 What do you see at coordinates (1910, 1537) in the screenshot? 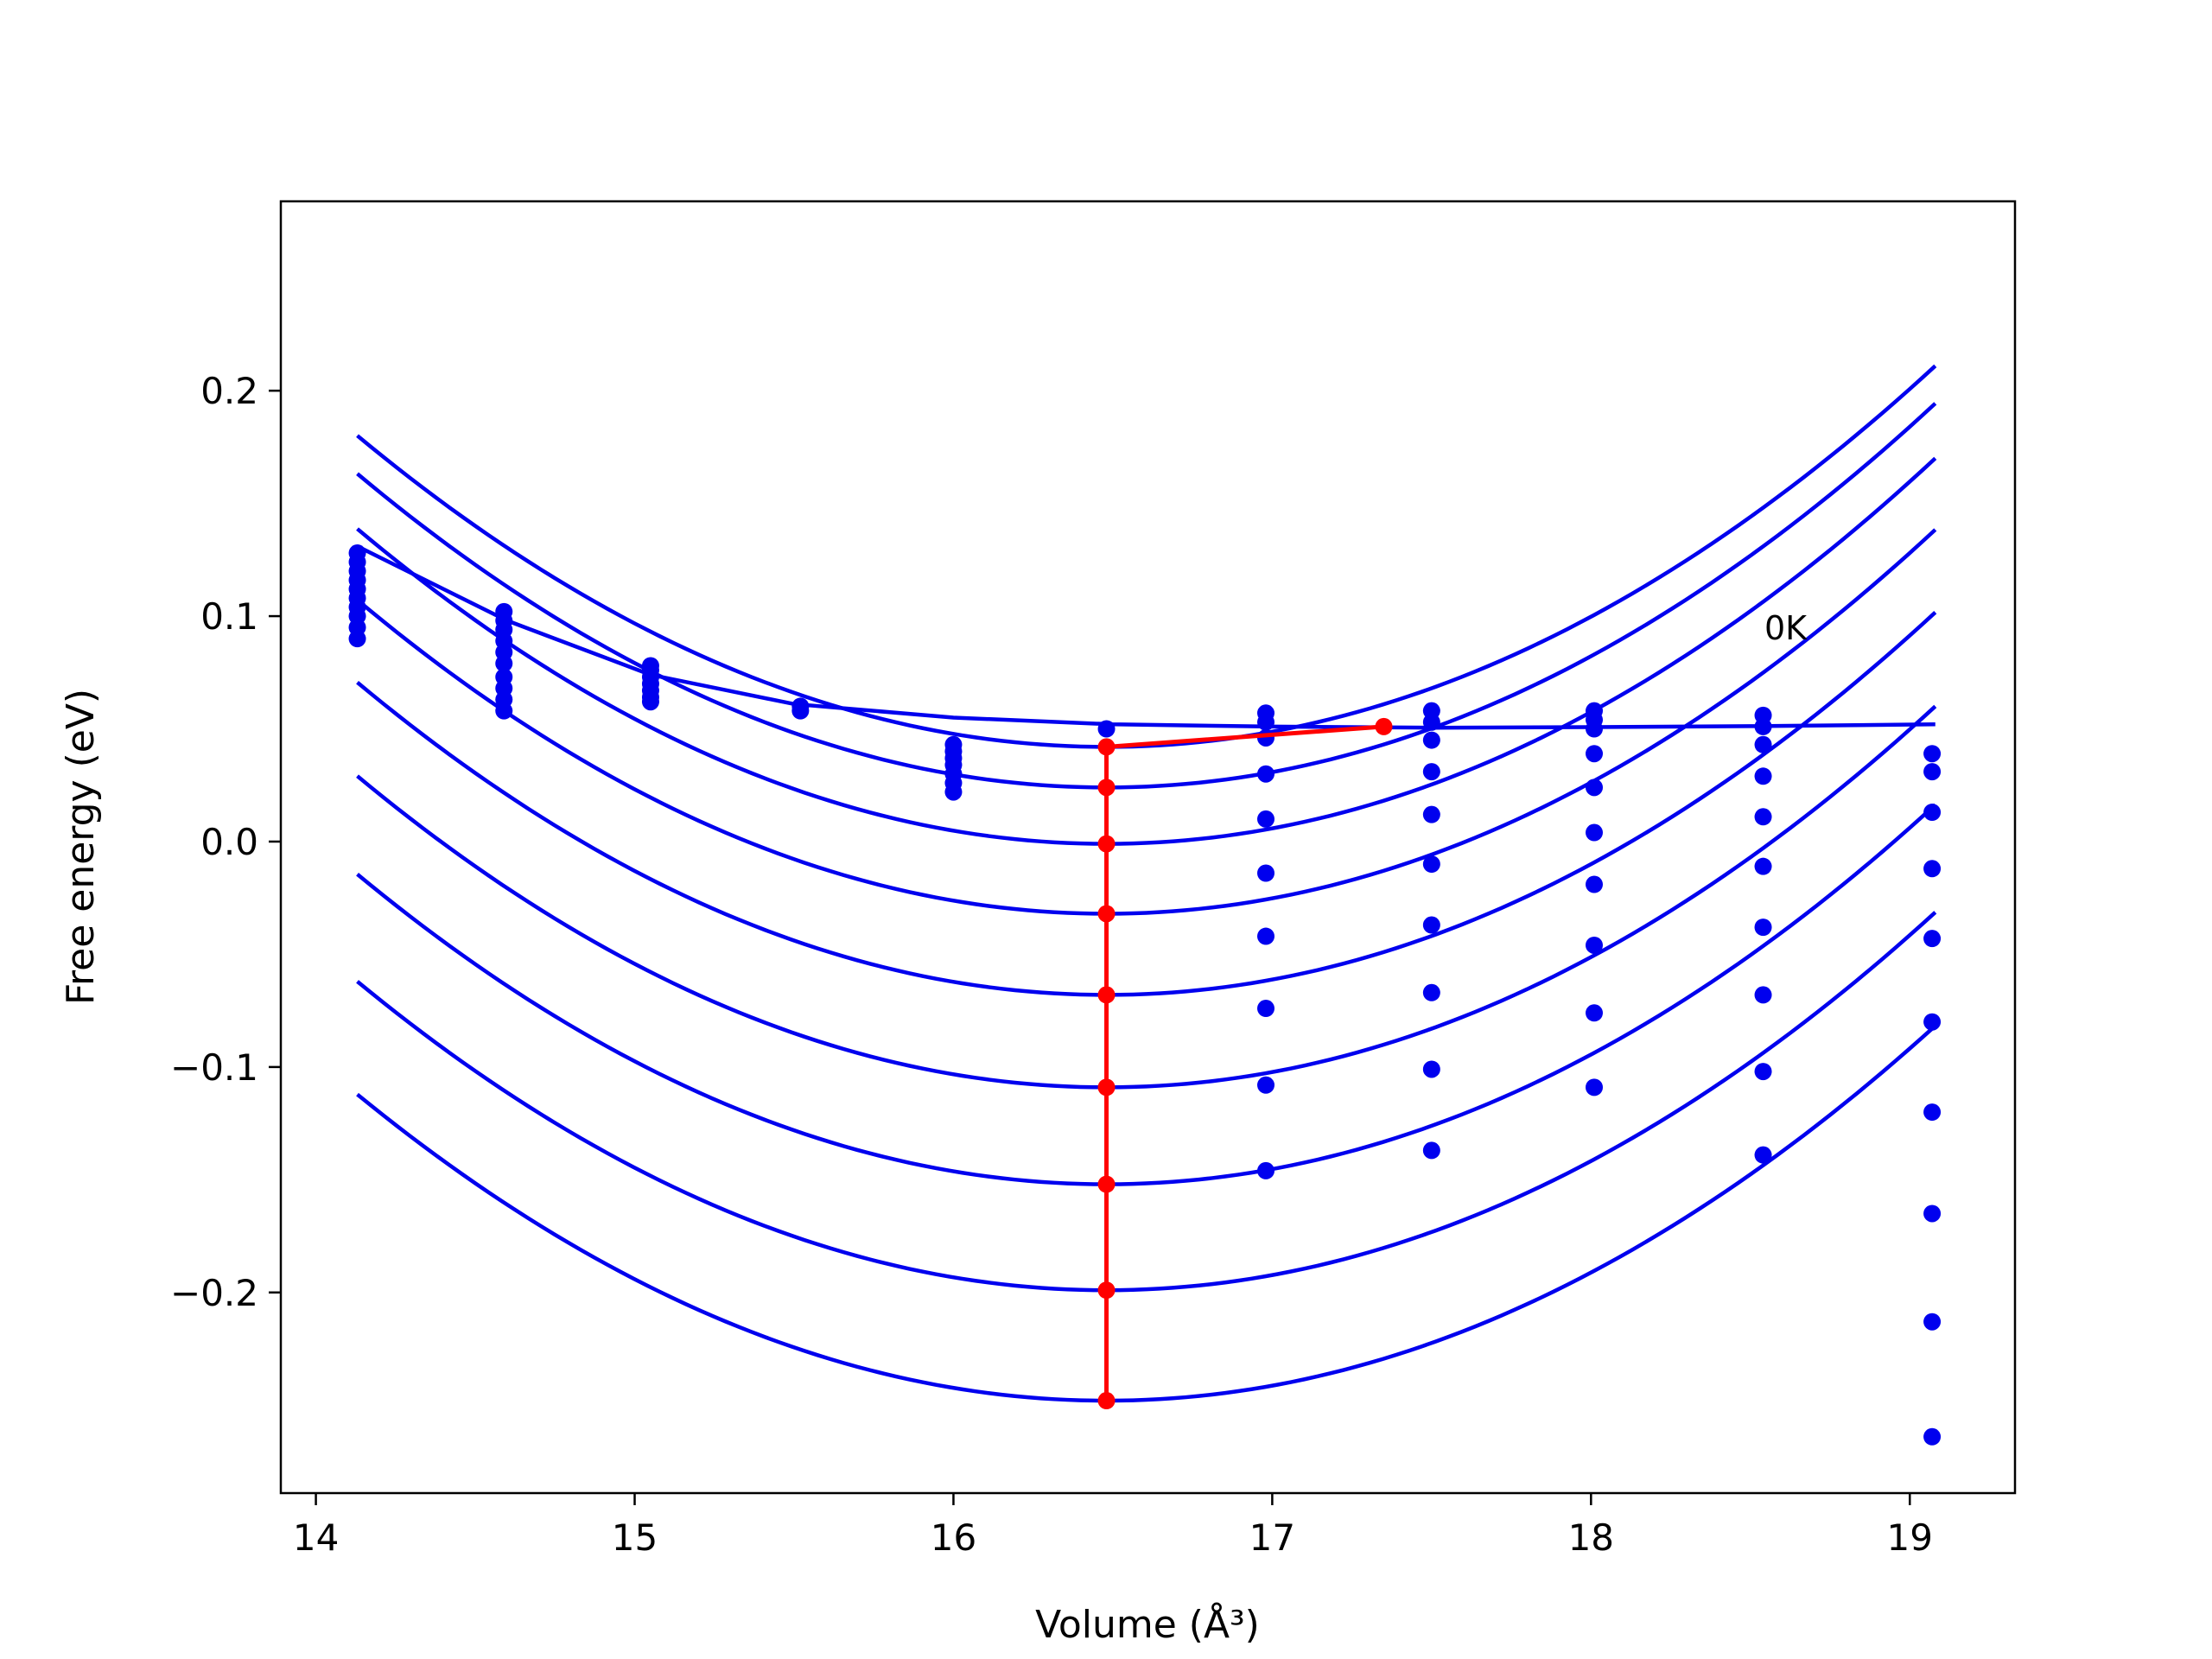
I see `x-tick-label: 19` at bounding box center [1910, 1537].